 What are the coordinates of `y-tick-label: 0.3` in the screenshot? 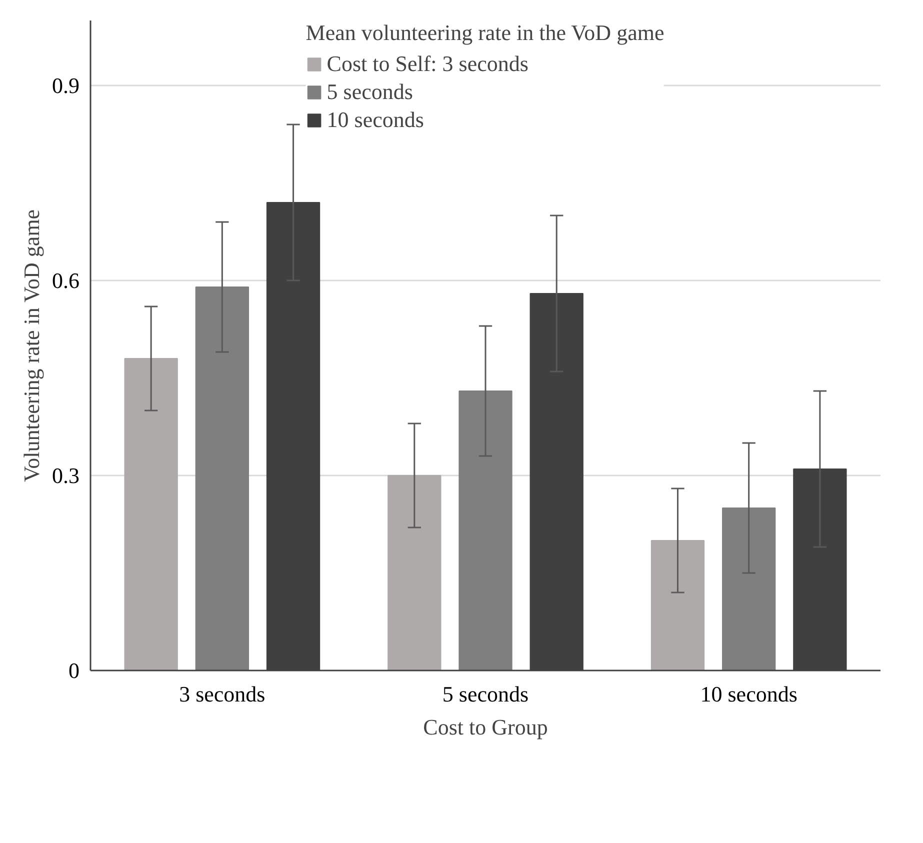 It's located at (66, 475).